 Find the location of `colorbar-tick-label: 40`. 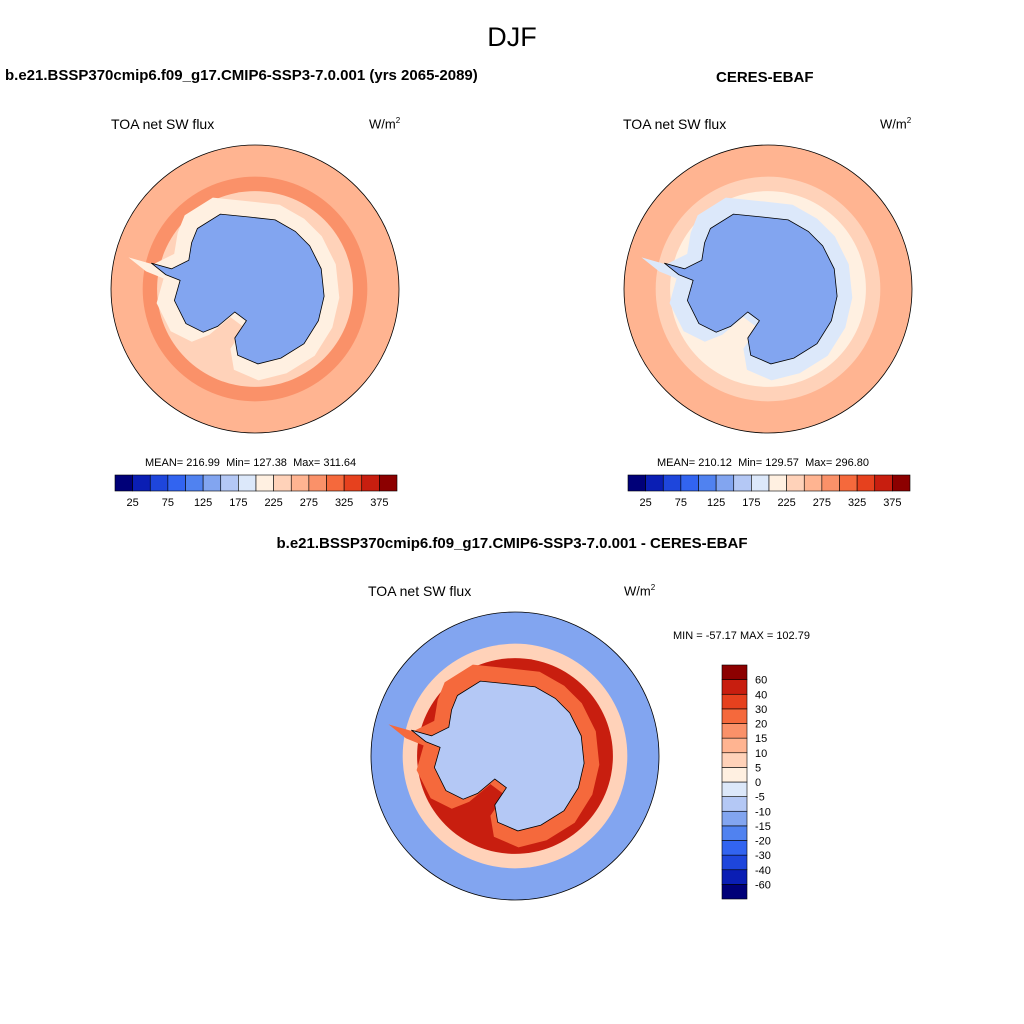

colorbar-tick-label: 40 is located at coordinates (761, 695).